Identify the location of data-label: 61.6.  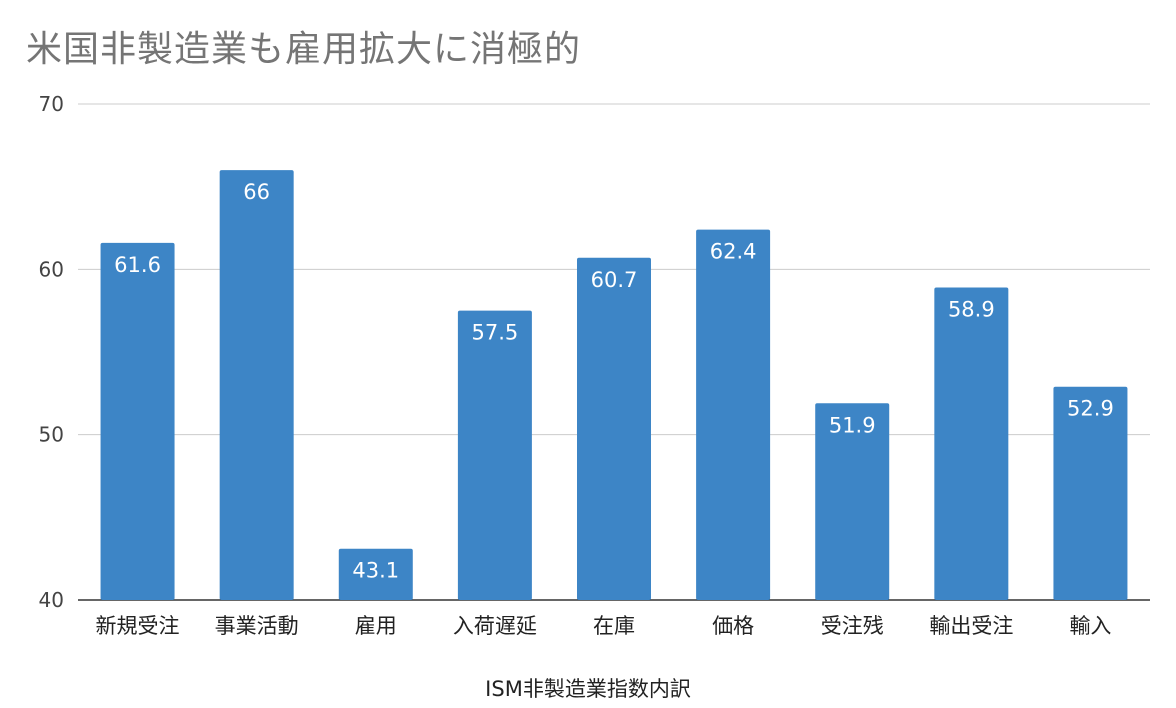
(137, 265).